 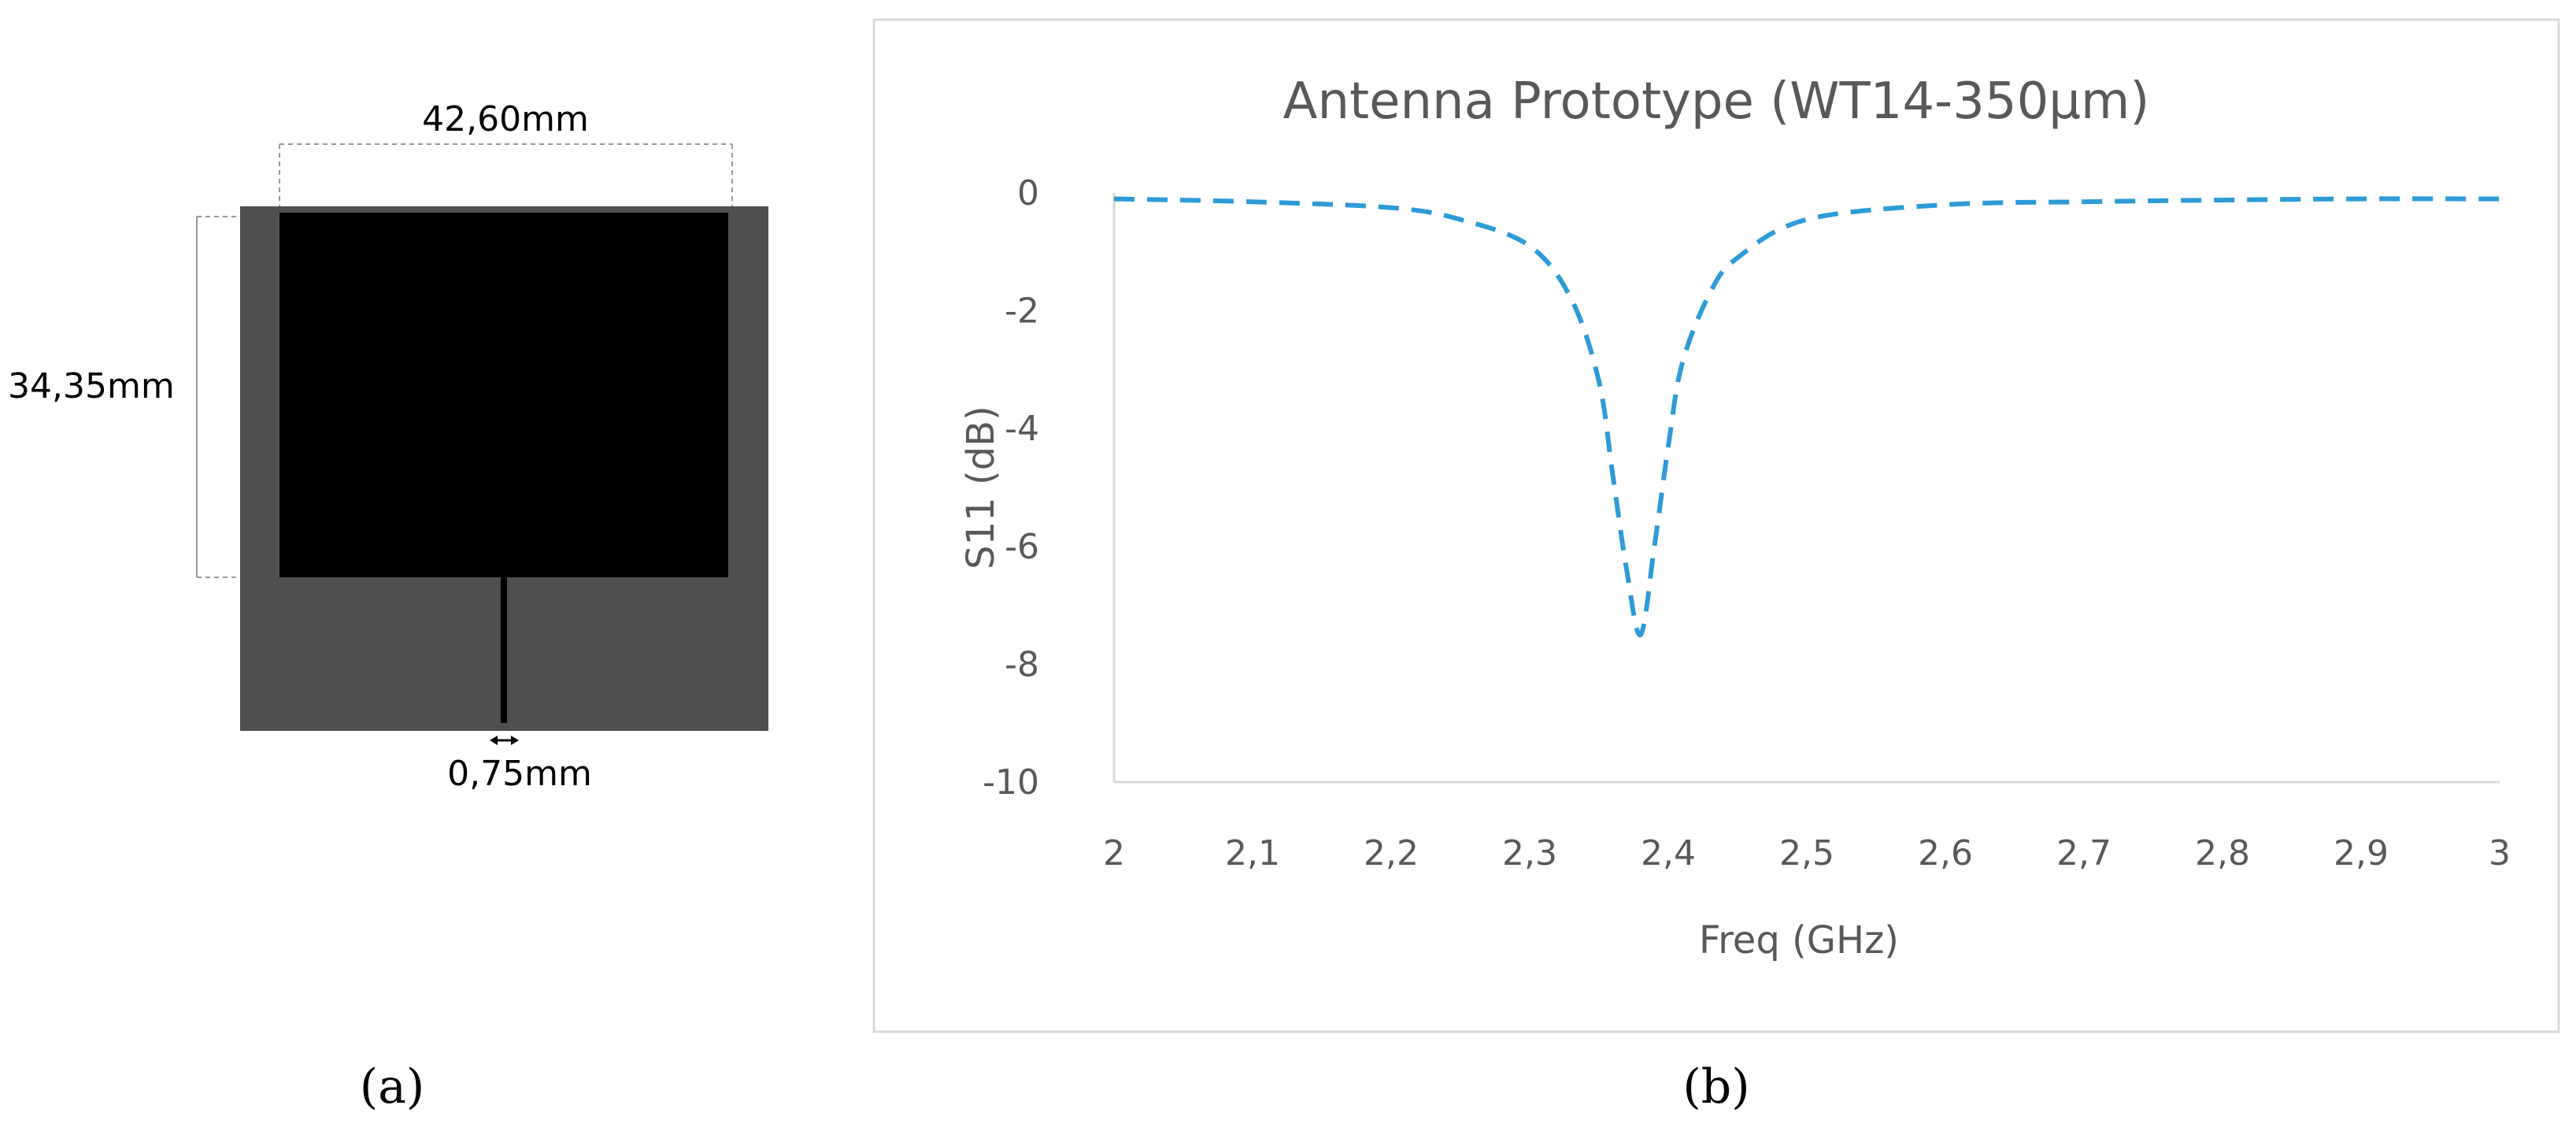 What do you see at coordinates (2084, 853) in the screenshot?
I see `x-tick-label: 2,7` at bounding box center [2084, 853].